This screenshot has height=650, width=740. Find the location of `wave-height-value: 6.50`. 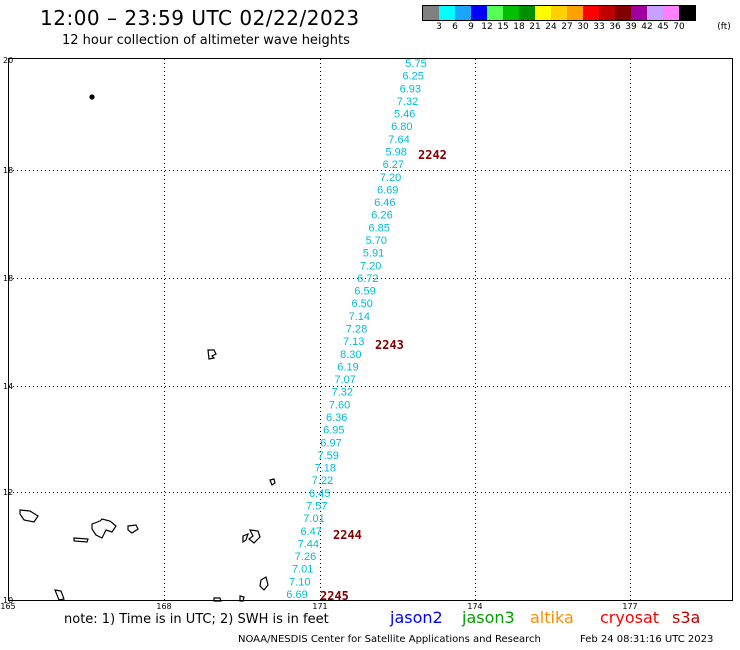

wave-height-value: 6.50 is located at coordinates (361, 304).